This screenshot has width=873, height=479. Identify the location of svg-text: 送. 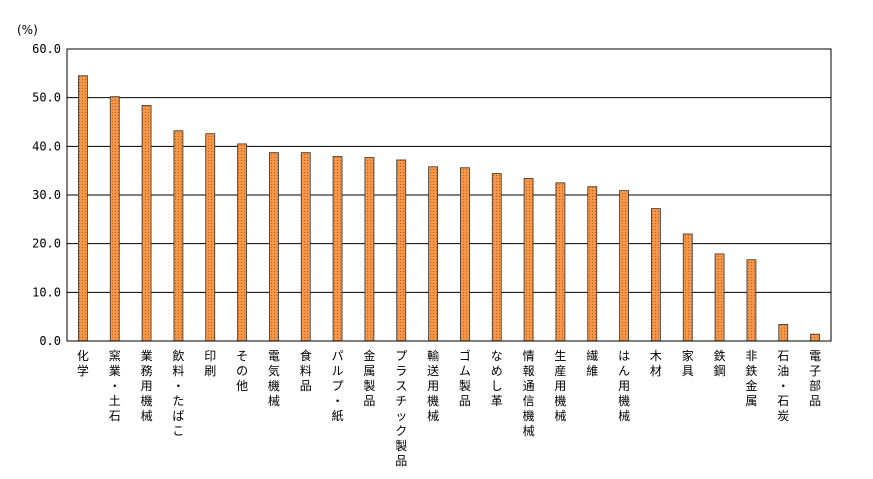
(433, 370).